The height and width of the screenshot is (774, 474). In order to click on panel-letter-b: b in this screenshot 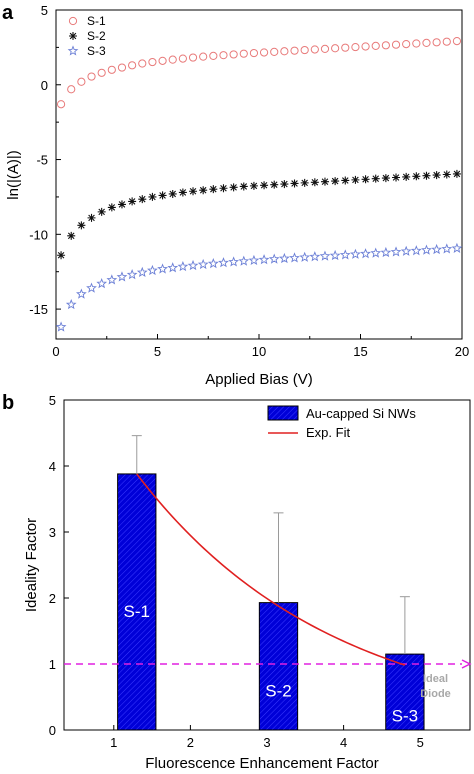, I will do `click(8, 403)`.